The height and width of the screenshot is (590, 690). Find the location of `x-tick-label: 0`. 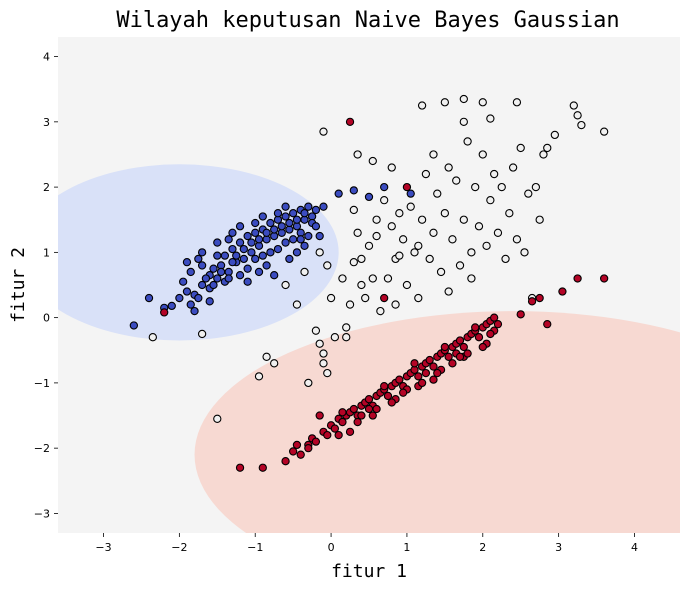

x-tick-label: 0 is located at coordinates (331, 547).